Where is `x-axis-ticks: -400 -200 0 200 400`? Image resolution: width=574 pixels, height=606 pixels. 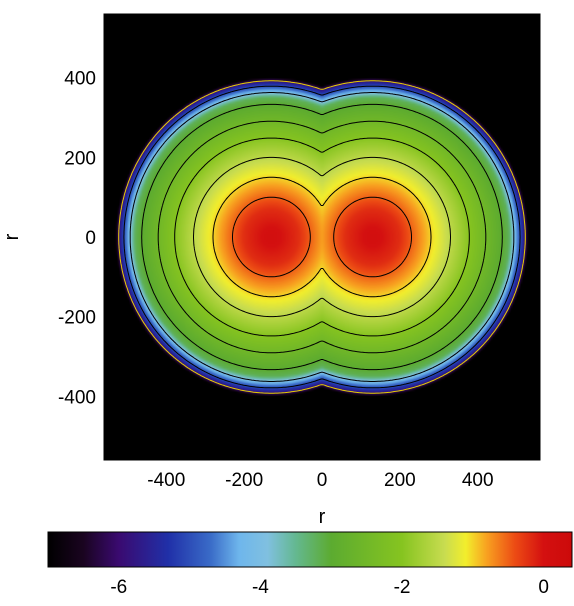
x-axis-ticks: -400 -200 0 200 400 is located at coordinates (320, 480).